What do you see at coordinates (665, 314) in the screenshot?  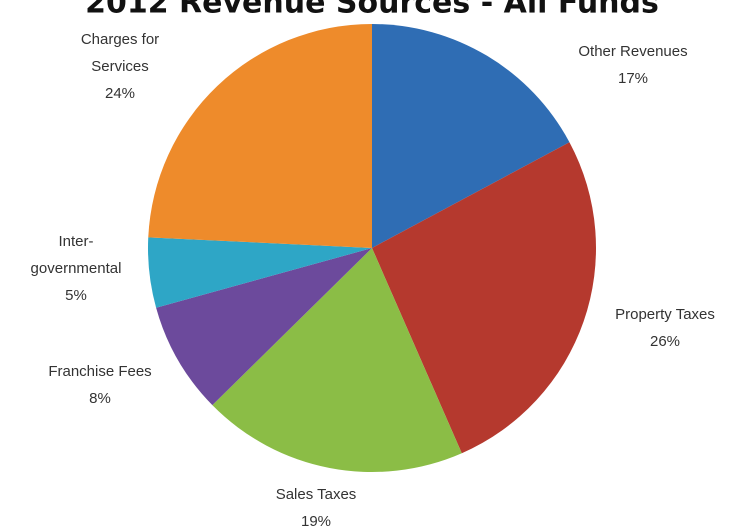 I see `slice-label: Property Taxes` at bounding box center [665, 314].